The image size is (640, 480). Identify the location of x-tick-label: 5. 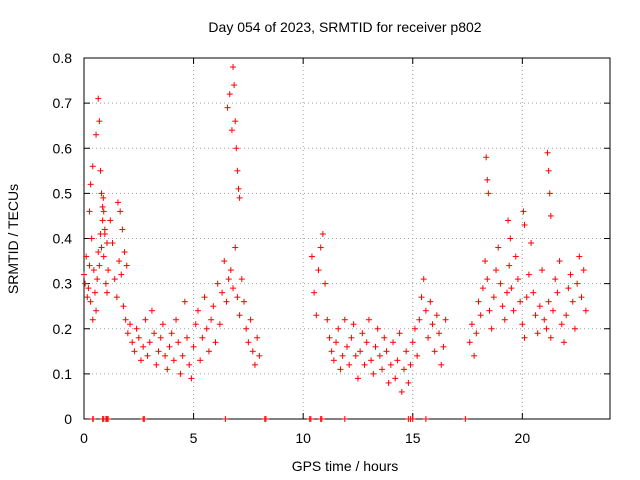
(194, 438).